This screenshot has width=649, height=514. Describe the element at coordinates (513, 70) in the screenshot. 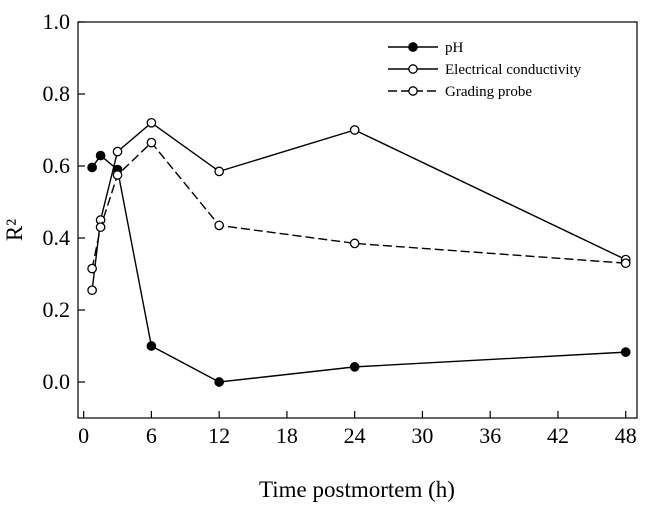

I see `legend-label: Electrical conductivity` at that location.